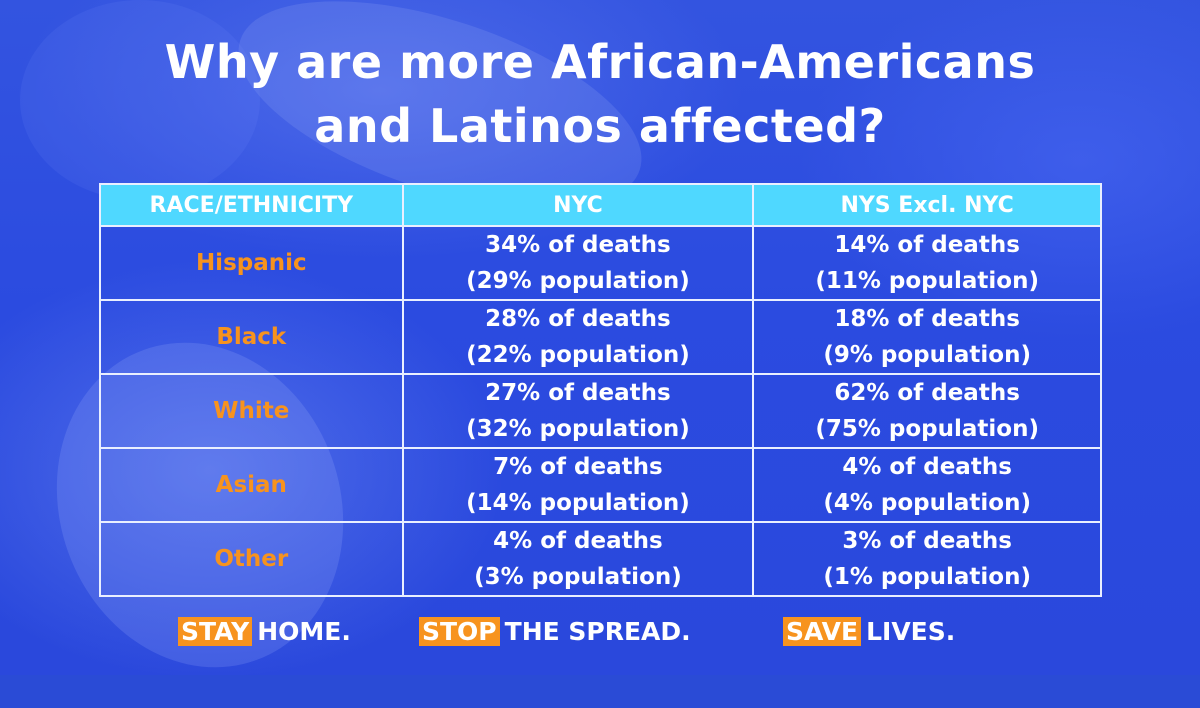 Image resolution: width=1200 pixels, height=708 pixels. Describe the element at coordinates (911, 631) in the screenshot. I see `slogan-text-lives: LIVES.` at that location.